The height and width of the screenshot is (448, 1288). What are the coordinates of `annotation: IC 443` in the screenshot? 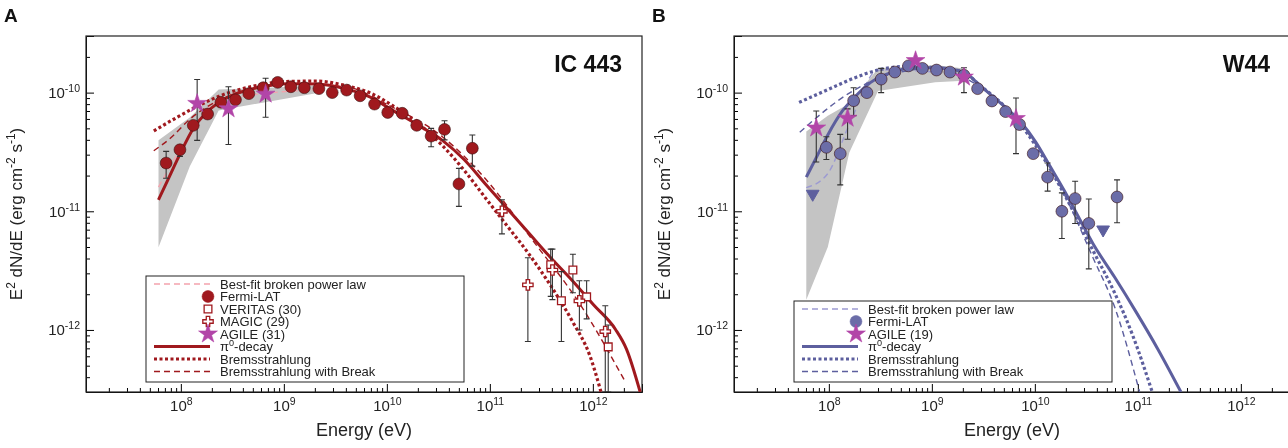 It's located at (588, 64).